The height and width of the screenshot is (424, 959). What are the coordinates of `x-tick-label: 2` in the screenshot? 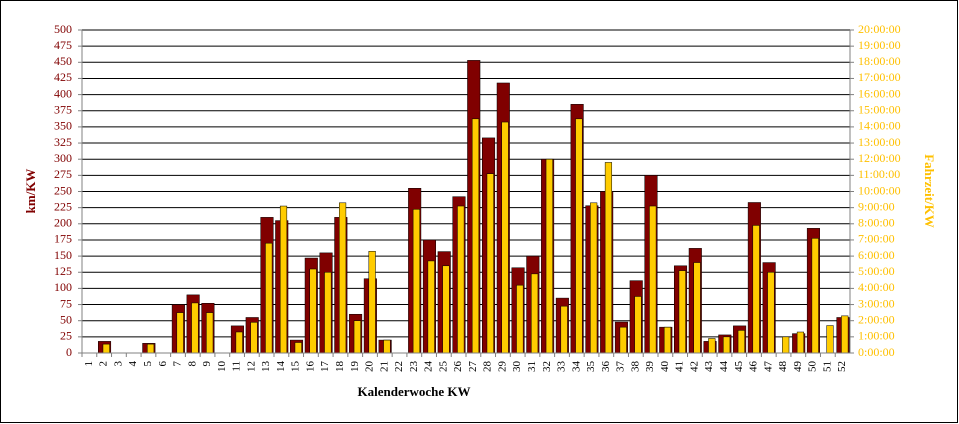 It's located at (104, 364).